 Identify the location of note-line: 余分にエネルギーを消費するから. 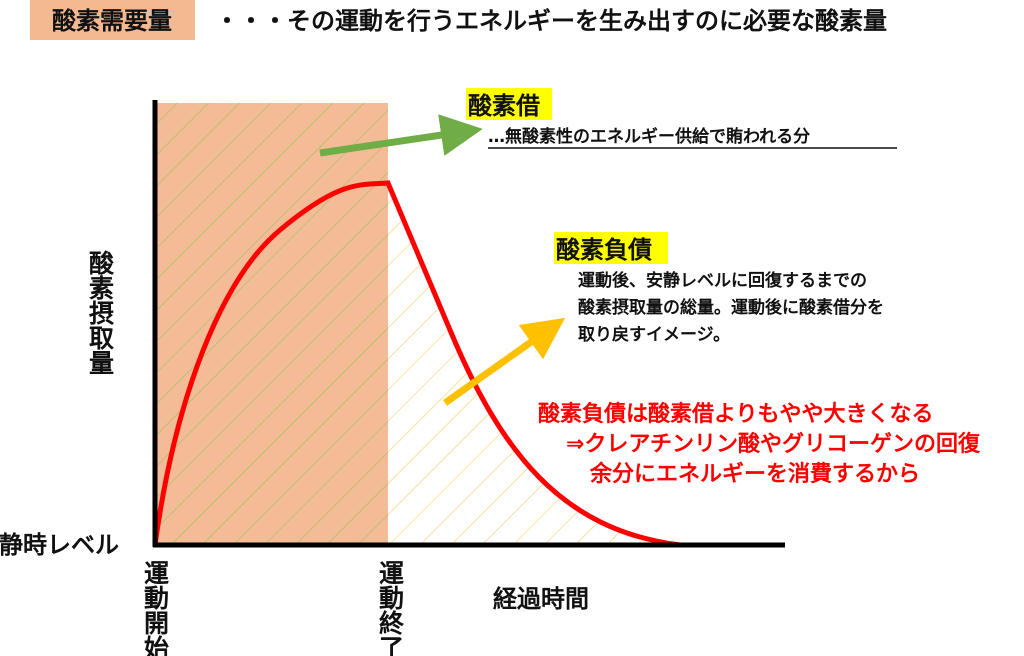
(754, 474).